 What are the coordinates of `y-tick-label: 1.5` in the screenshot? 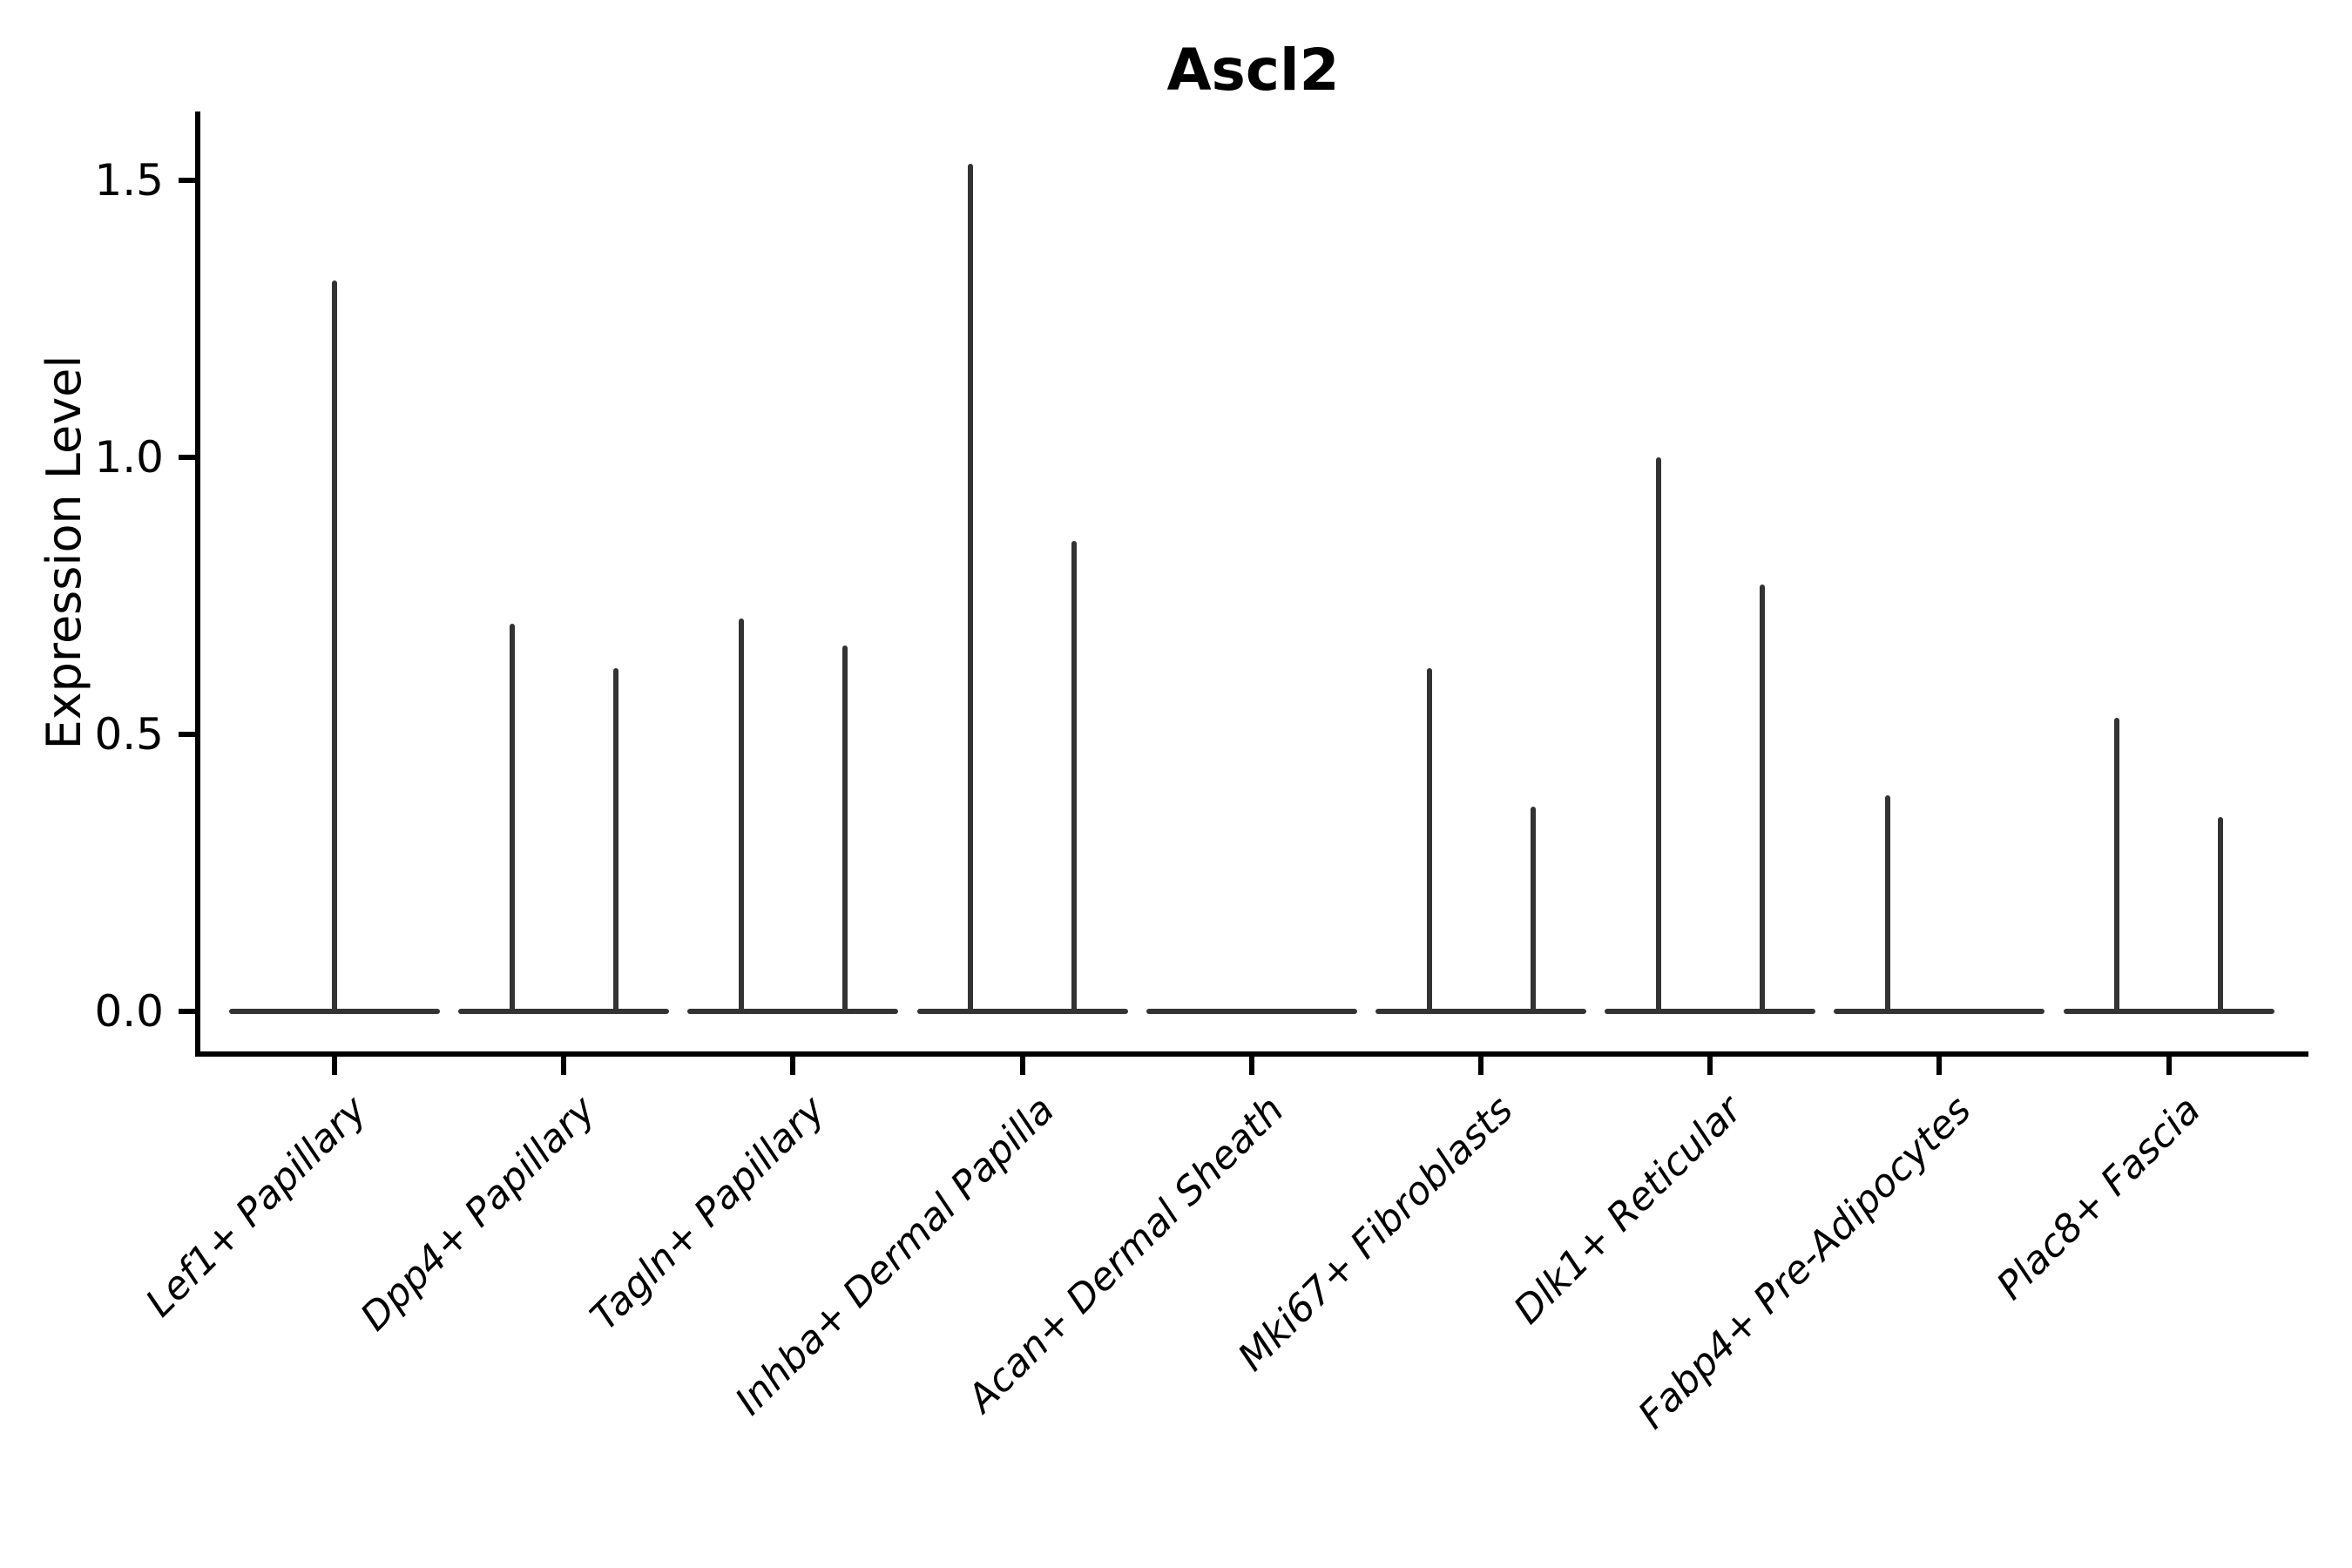 It's located at (129, 180).